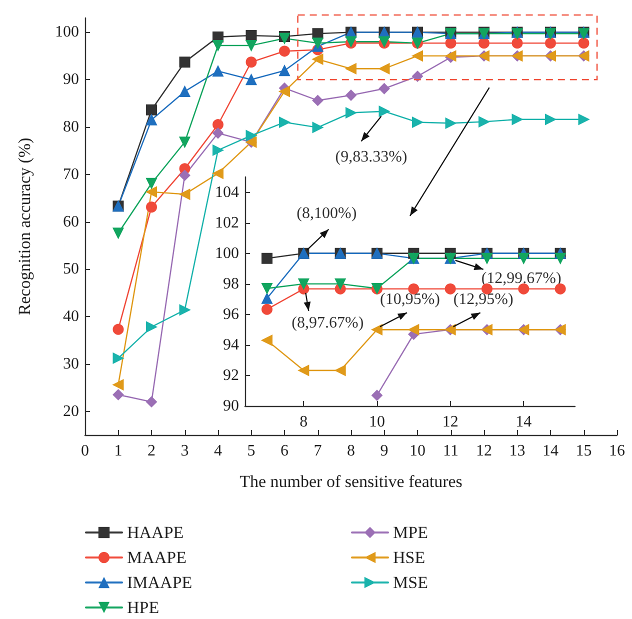 This screenshot has width=632, height=619. I want to click on x-tick-label: 5, so click(251, 451).